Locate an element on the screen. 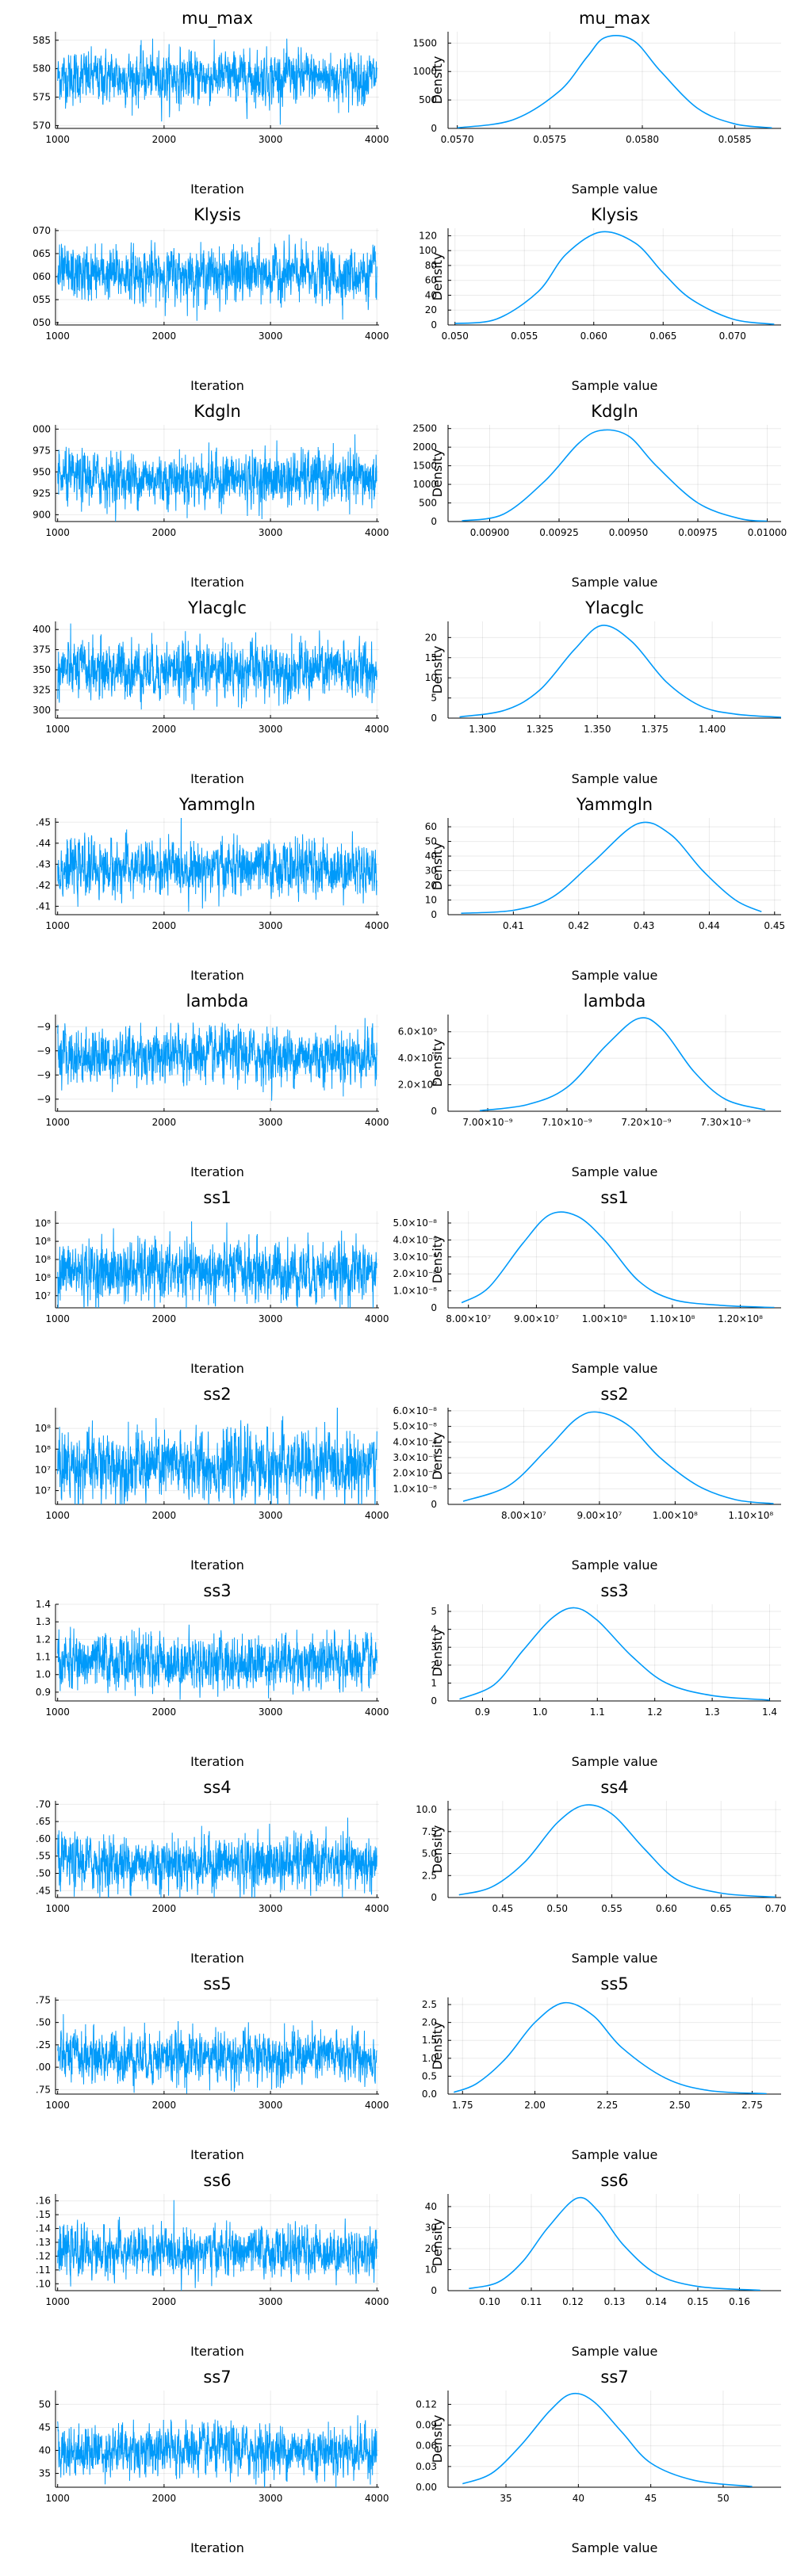  chart-title: Klysis is located at coordinates (614, 214).